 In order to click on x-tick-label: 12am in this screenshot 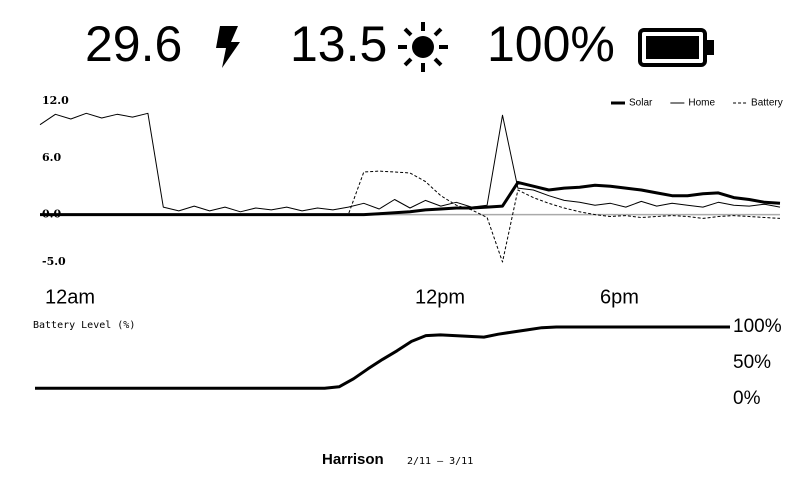, I will do `click(70, 297)`.